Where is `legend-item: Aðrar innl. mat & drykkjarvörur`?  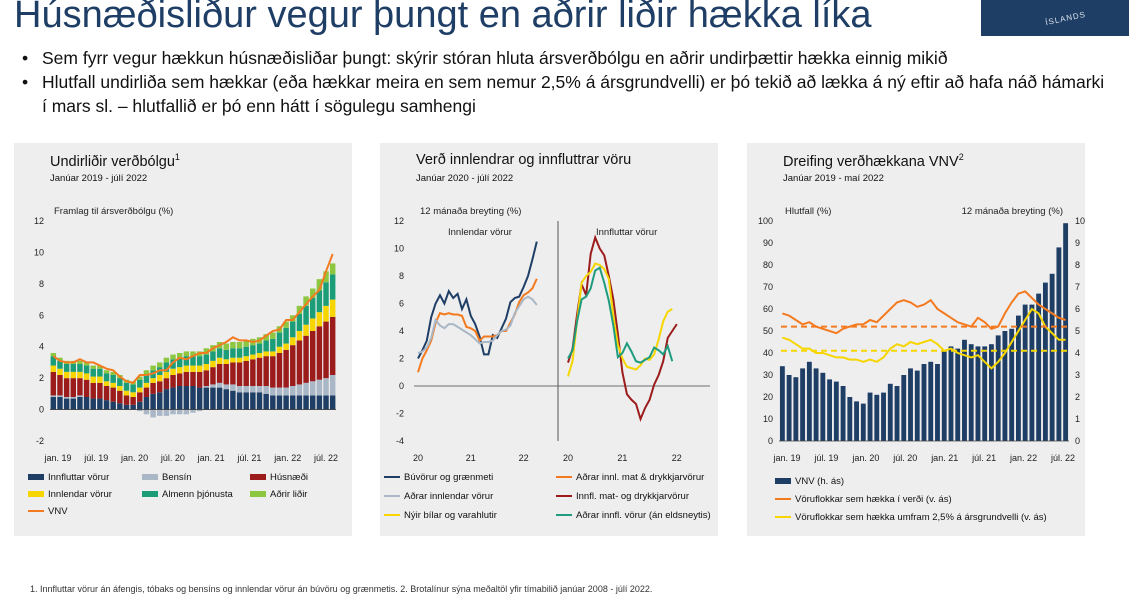 legend-item: Aðrar innl. mat & drykkjarvörur is located at coordinates (630, 477).